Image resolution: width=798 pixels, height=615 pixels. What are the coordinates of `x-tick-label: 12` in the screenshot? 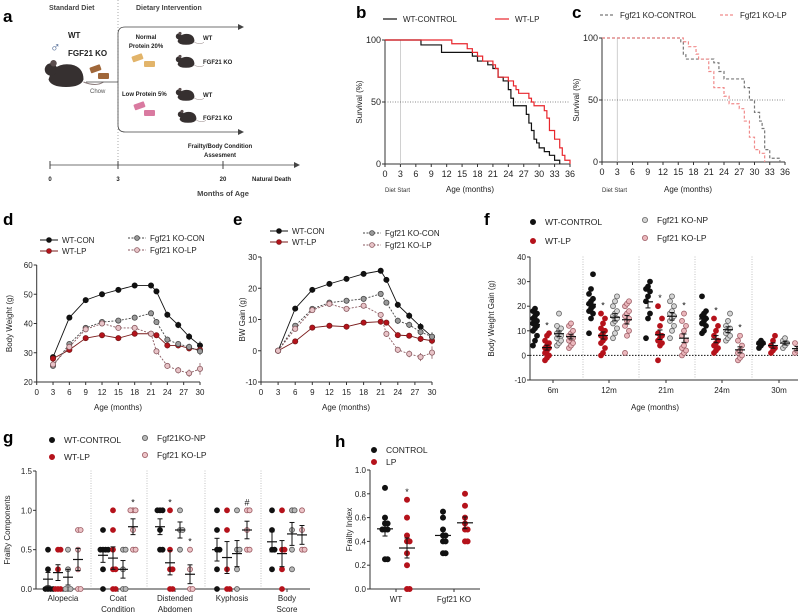 It's located at (102, 392).